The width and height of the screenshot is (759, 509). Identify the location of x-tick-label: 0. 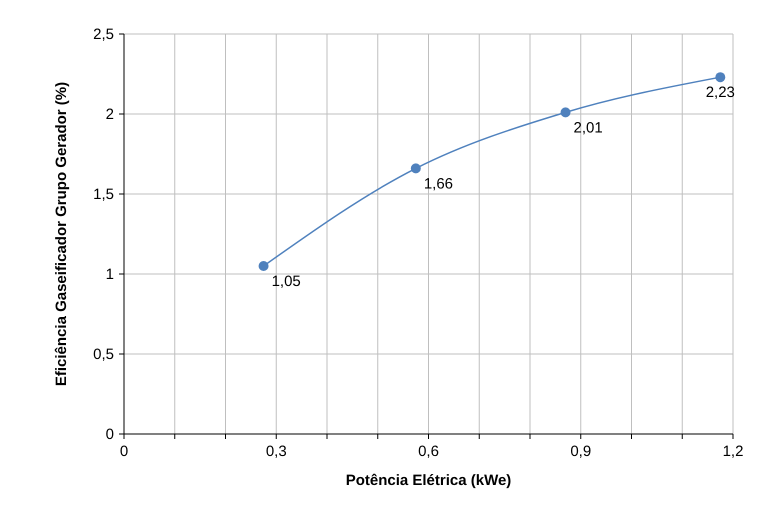
(124, 451).